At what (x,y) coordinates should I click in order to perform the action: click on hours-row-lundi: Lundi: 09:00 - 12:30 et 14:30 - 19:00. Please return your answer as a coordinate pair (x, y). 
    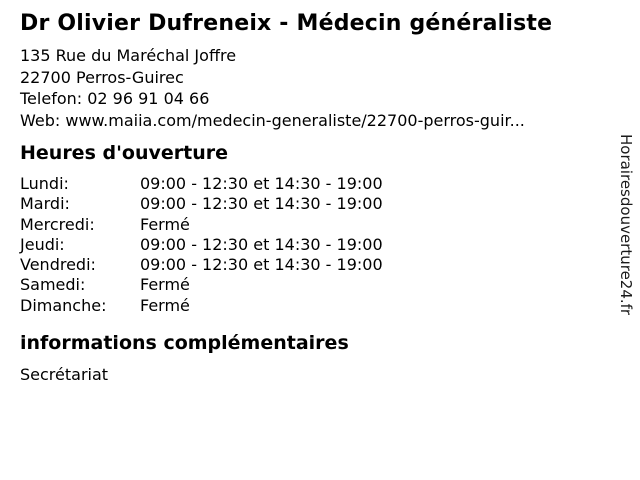
    Looking at the image, I should click on (310, 184).